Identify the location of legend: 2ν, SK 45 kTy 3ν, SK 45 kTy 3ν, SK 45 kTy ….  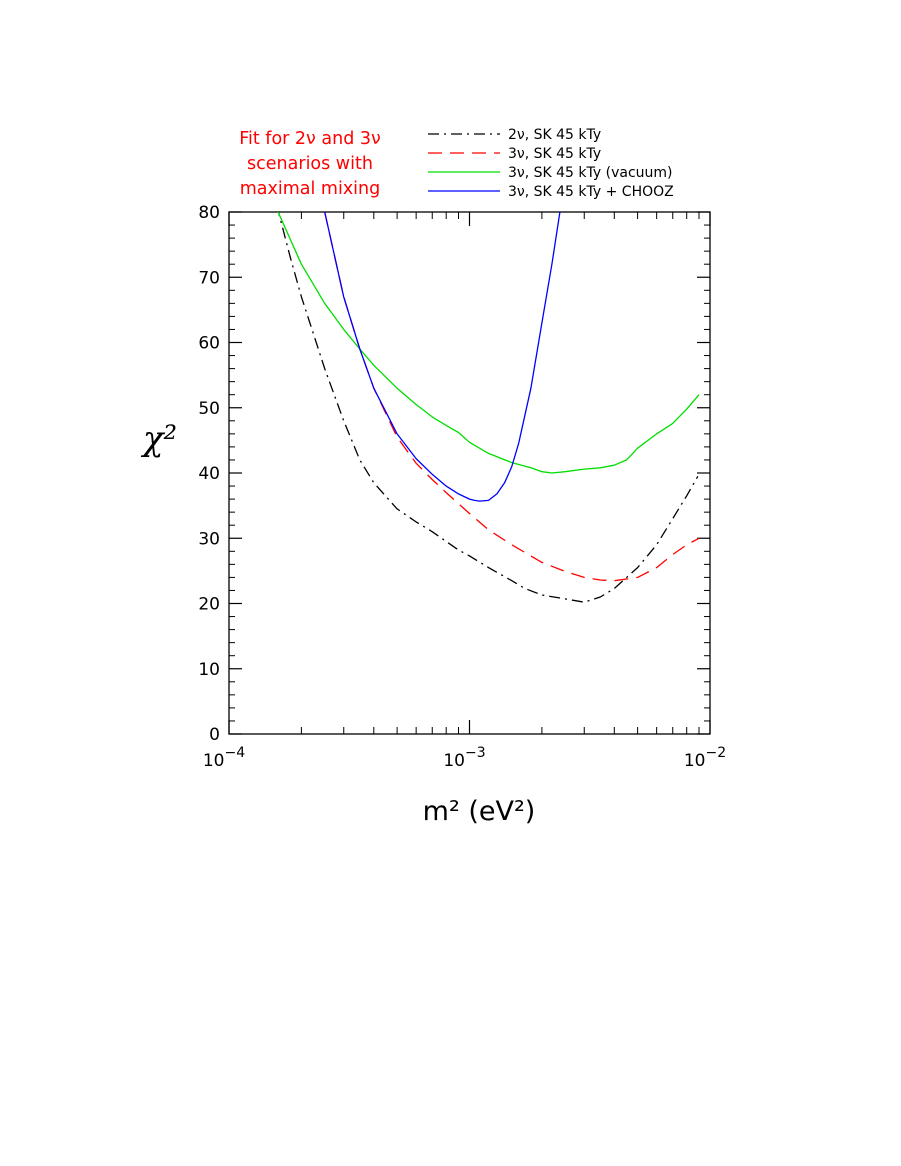
(551, 163).